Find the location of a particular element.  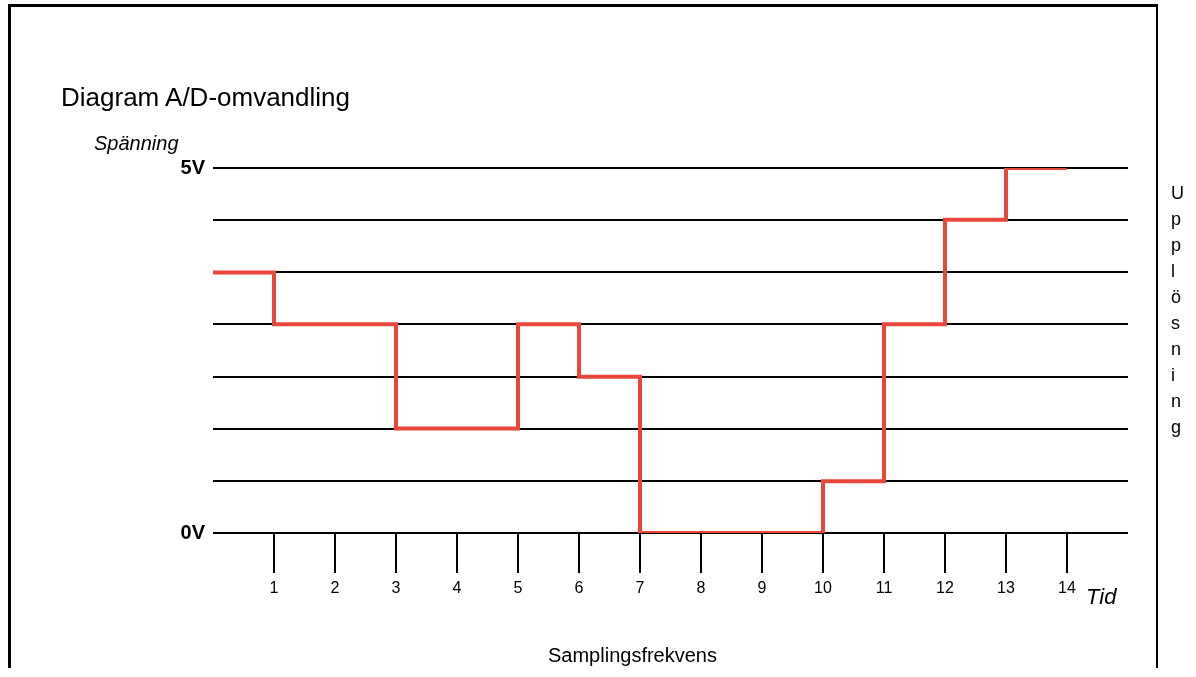

x-tick-label: 10 is located at coordinates (823, 588).